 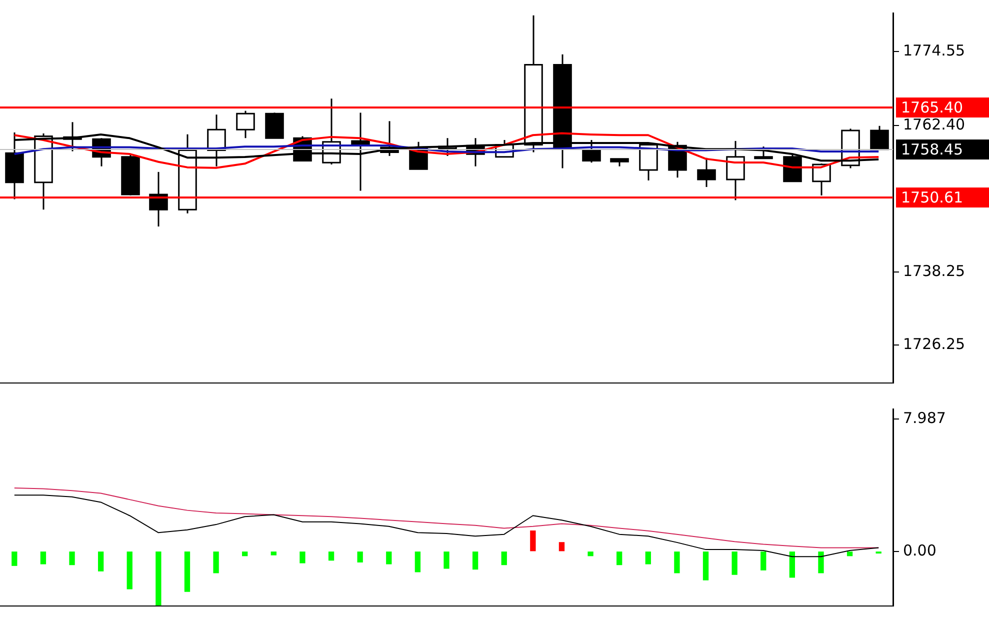 What do you see at coordinates (932, 149) in the screenshot?
I see `ref-line-label: 1758.45` at bounding box center [932, 149].